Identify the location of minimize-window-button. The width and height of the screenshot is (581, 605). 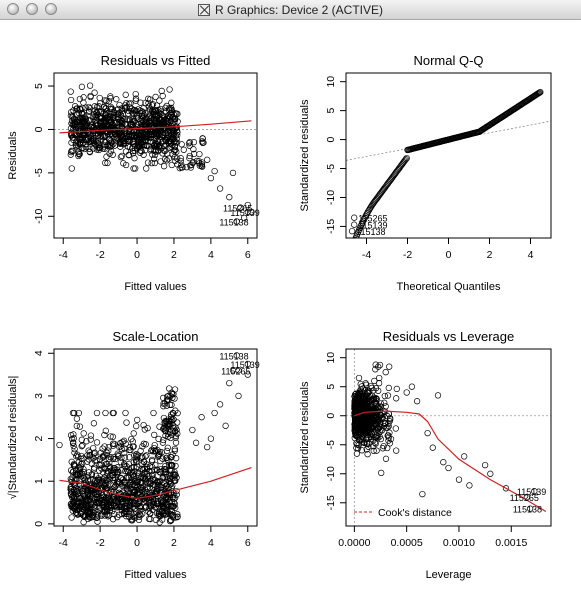
(32, 9).